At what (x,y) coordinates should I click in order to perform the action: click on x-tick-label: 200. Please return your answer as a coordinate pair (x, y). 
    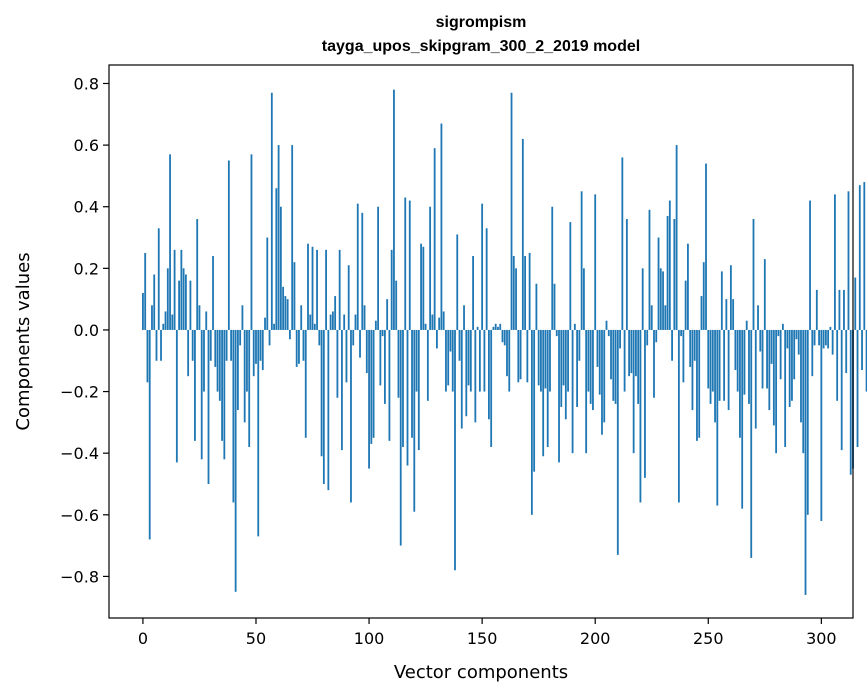
    Looking at the image, I should click on (595, 638).